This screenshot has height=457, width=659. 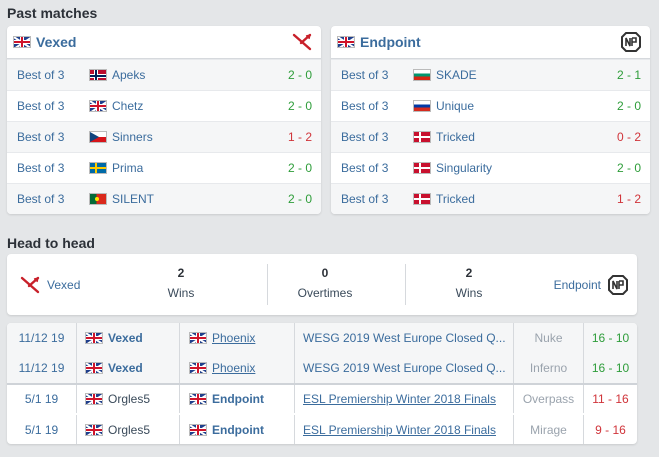 I want to click on russia-flag-icon, so click(x=422, y=106).